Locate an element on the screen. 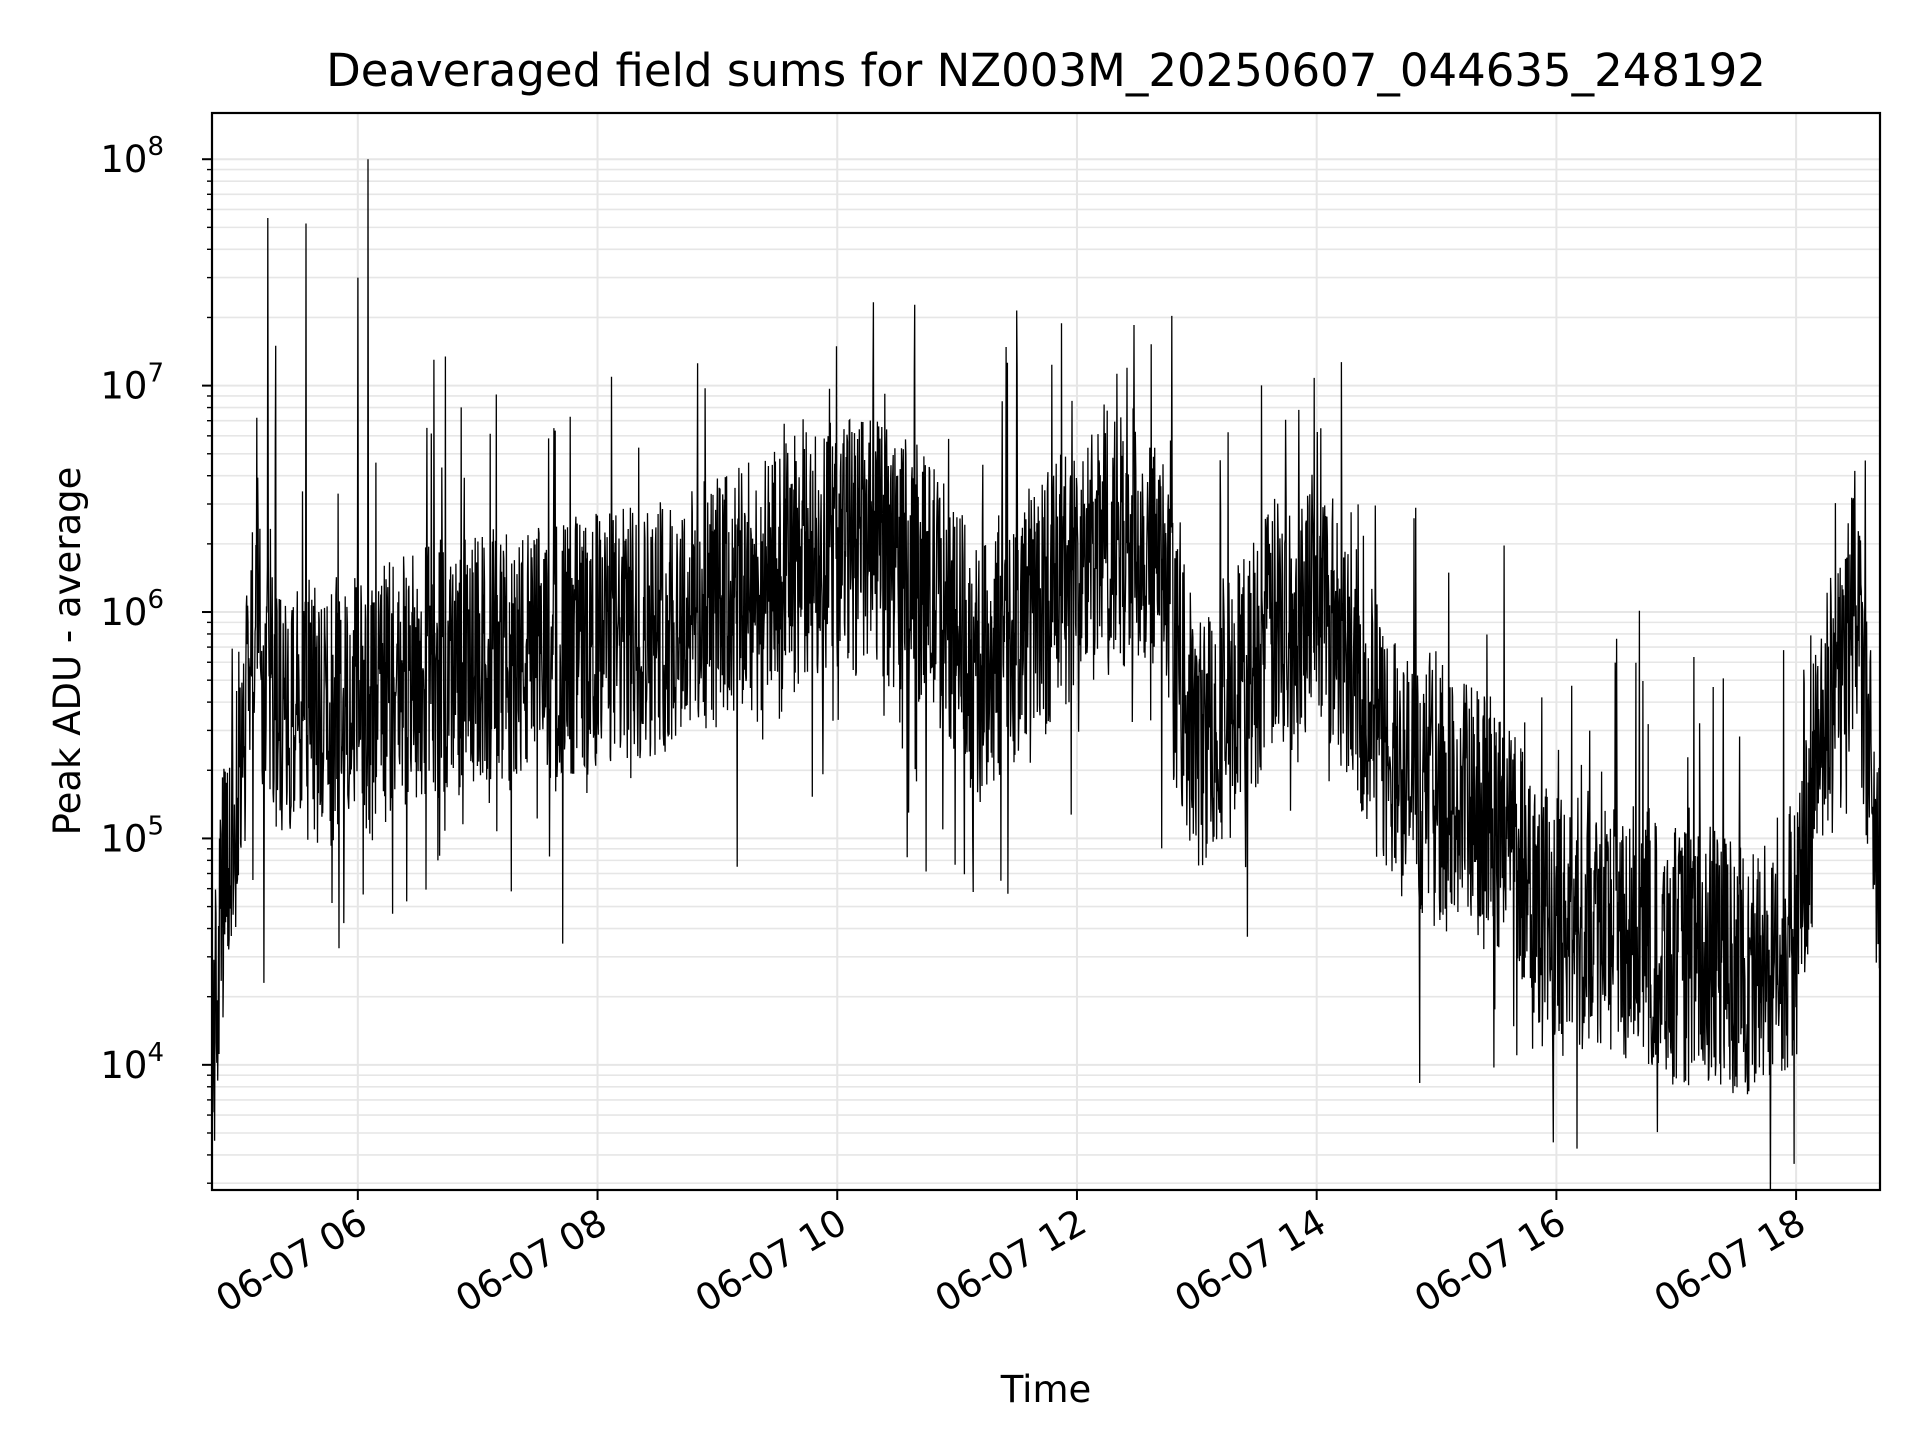  y-tick-label: 10⁶ is located at coordinates (132, 609).